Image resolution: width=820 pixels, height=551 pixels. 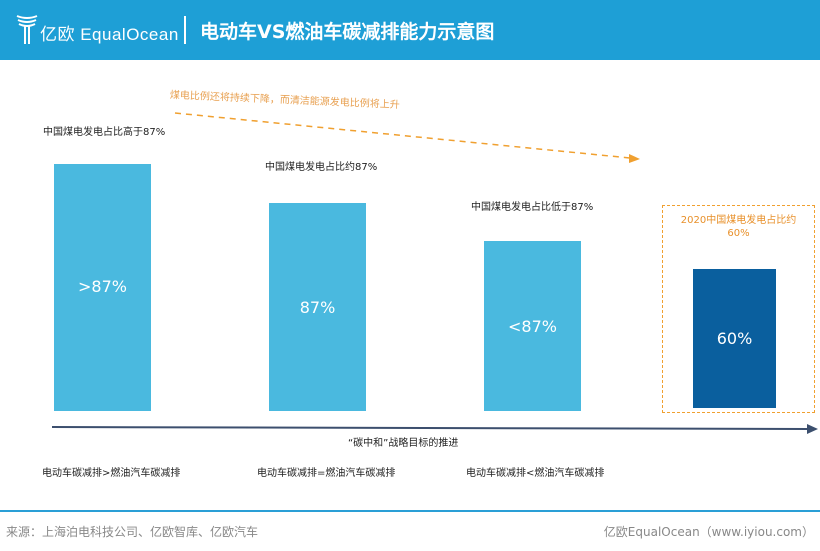 I want to click on bar-value: <87%, so click(x=532, y=326).